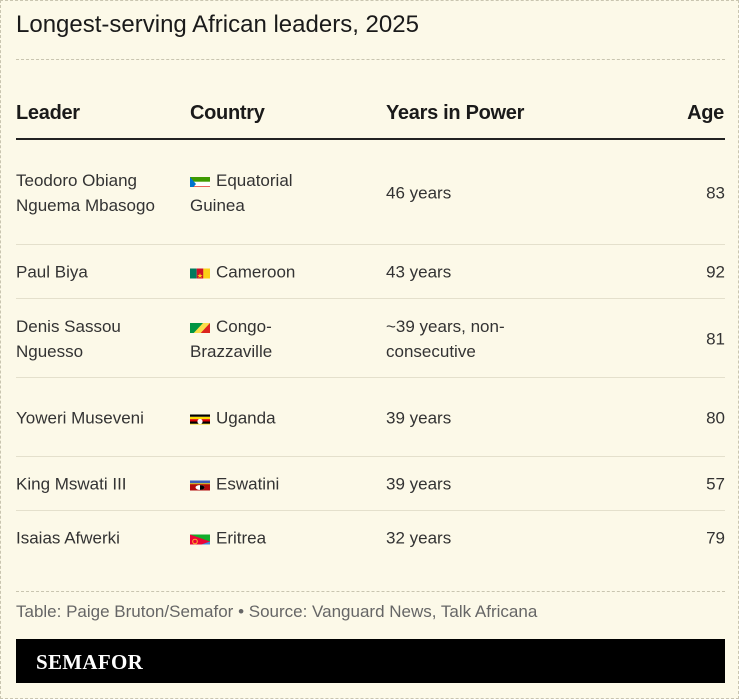 This screenshot has height=699, width=739. Describe the element at coordinates (705, 113) in the screenshot. I see `column-header-age: Age` at that location.